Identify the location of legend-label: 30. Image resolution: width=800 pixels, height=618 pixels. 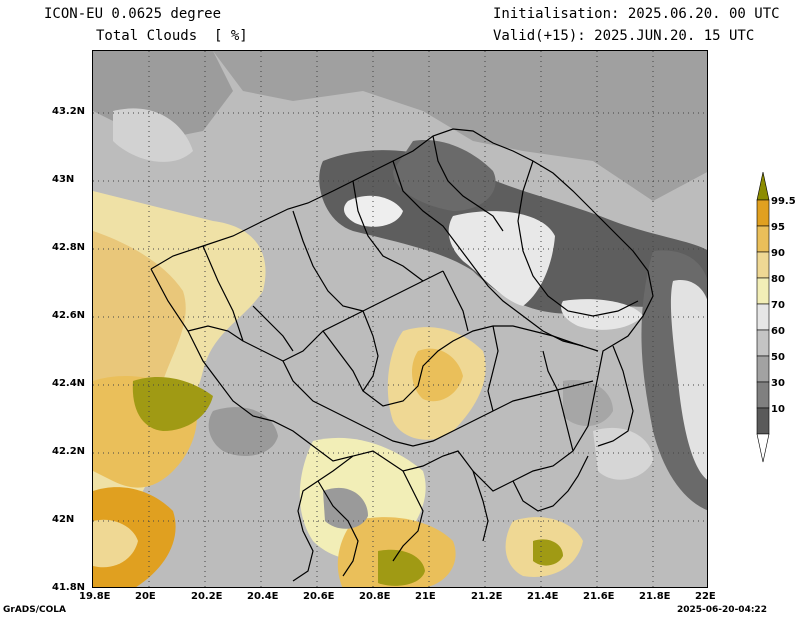
(778, 383).